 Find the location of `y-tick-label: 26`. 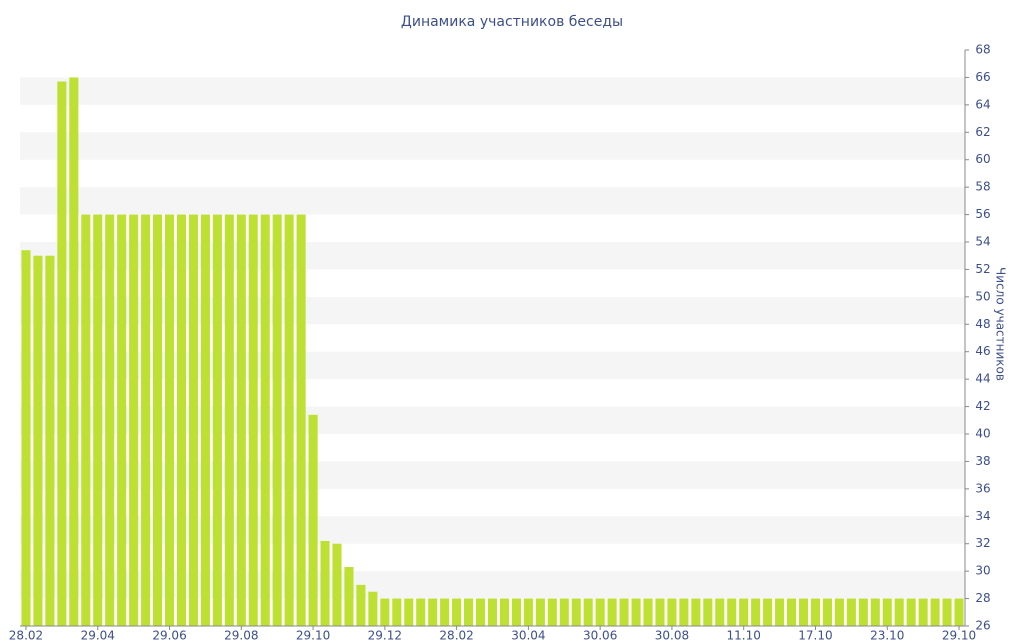

y-tick-label: 26 is located at coordinates (982, 626).